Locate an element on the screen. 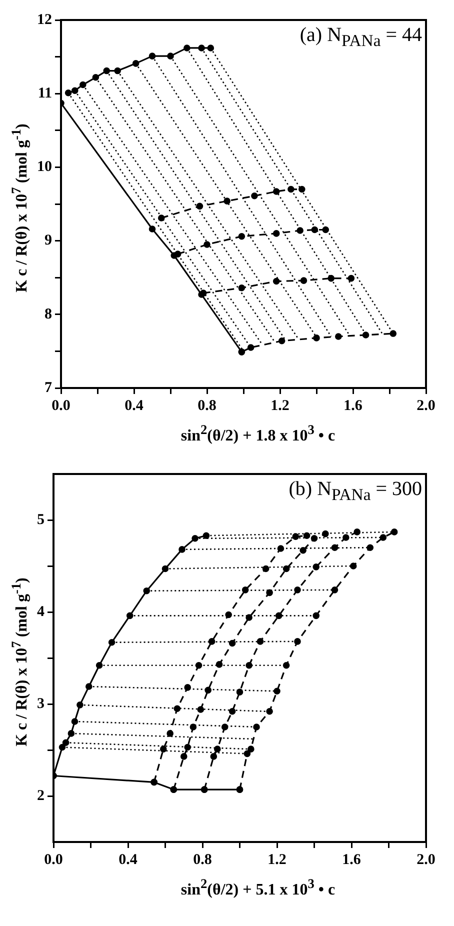 Image resolution: width=454 pixels, height=926 pixels. y-tick-label: 10 is located at coordinates (44, 167).